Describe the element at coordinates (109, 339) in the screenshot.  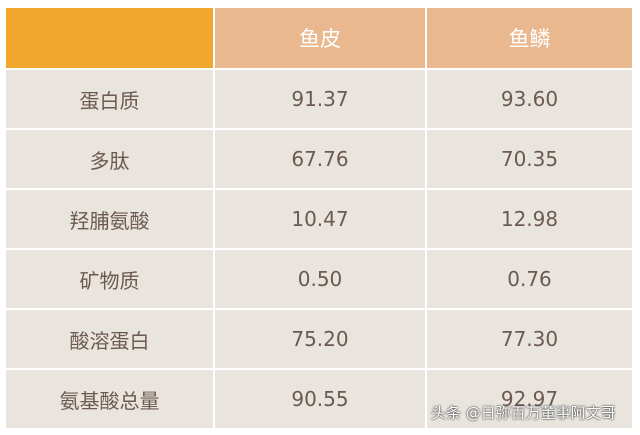
I see `row-label: 酸溶蛋白` at that location.